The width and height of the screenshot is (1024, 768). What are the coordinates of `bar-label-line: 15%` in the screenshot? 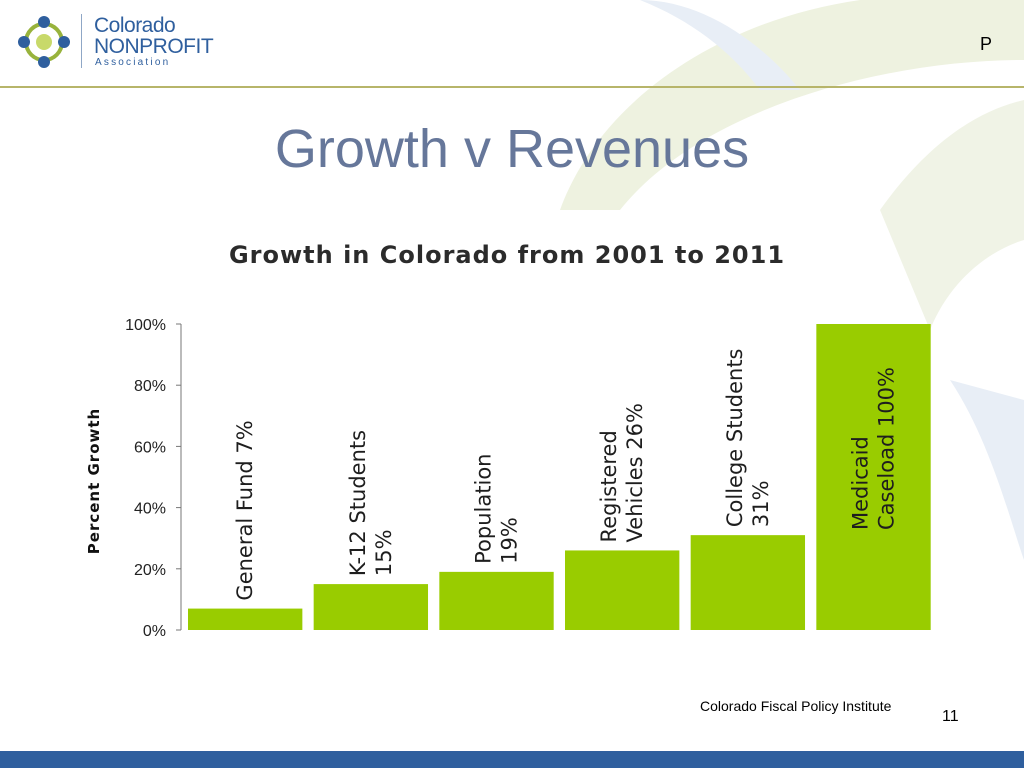 It's located at (384, 552).